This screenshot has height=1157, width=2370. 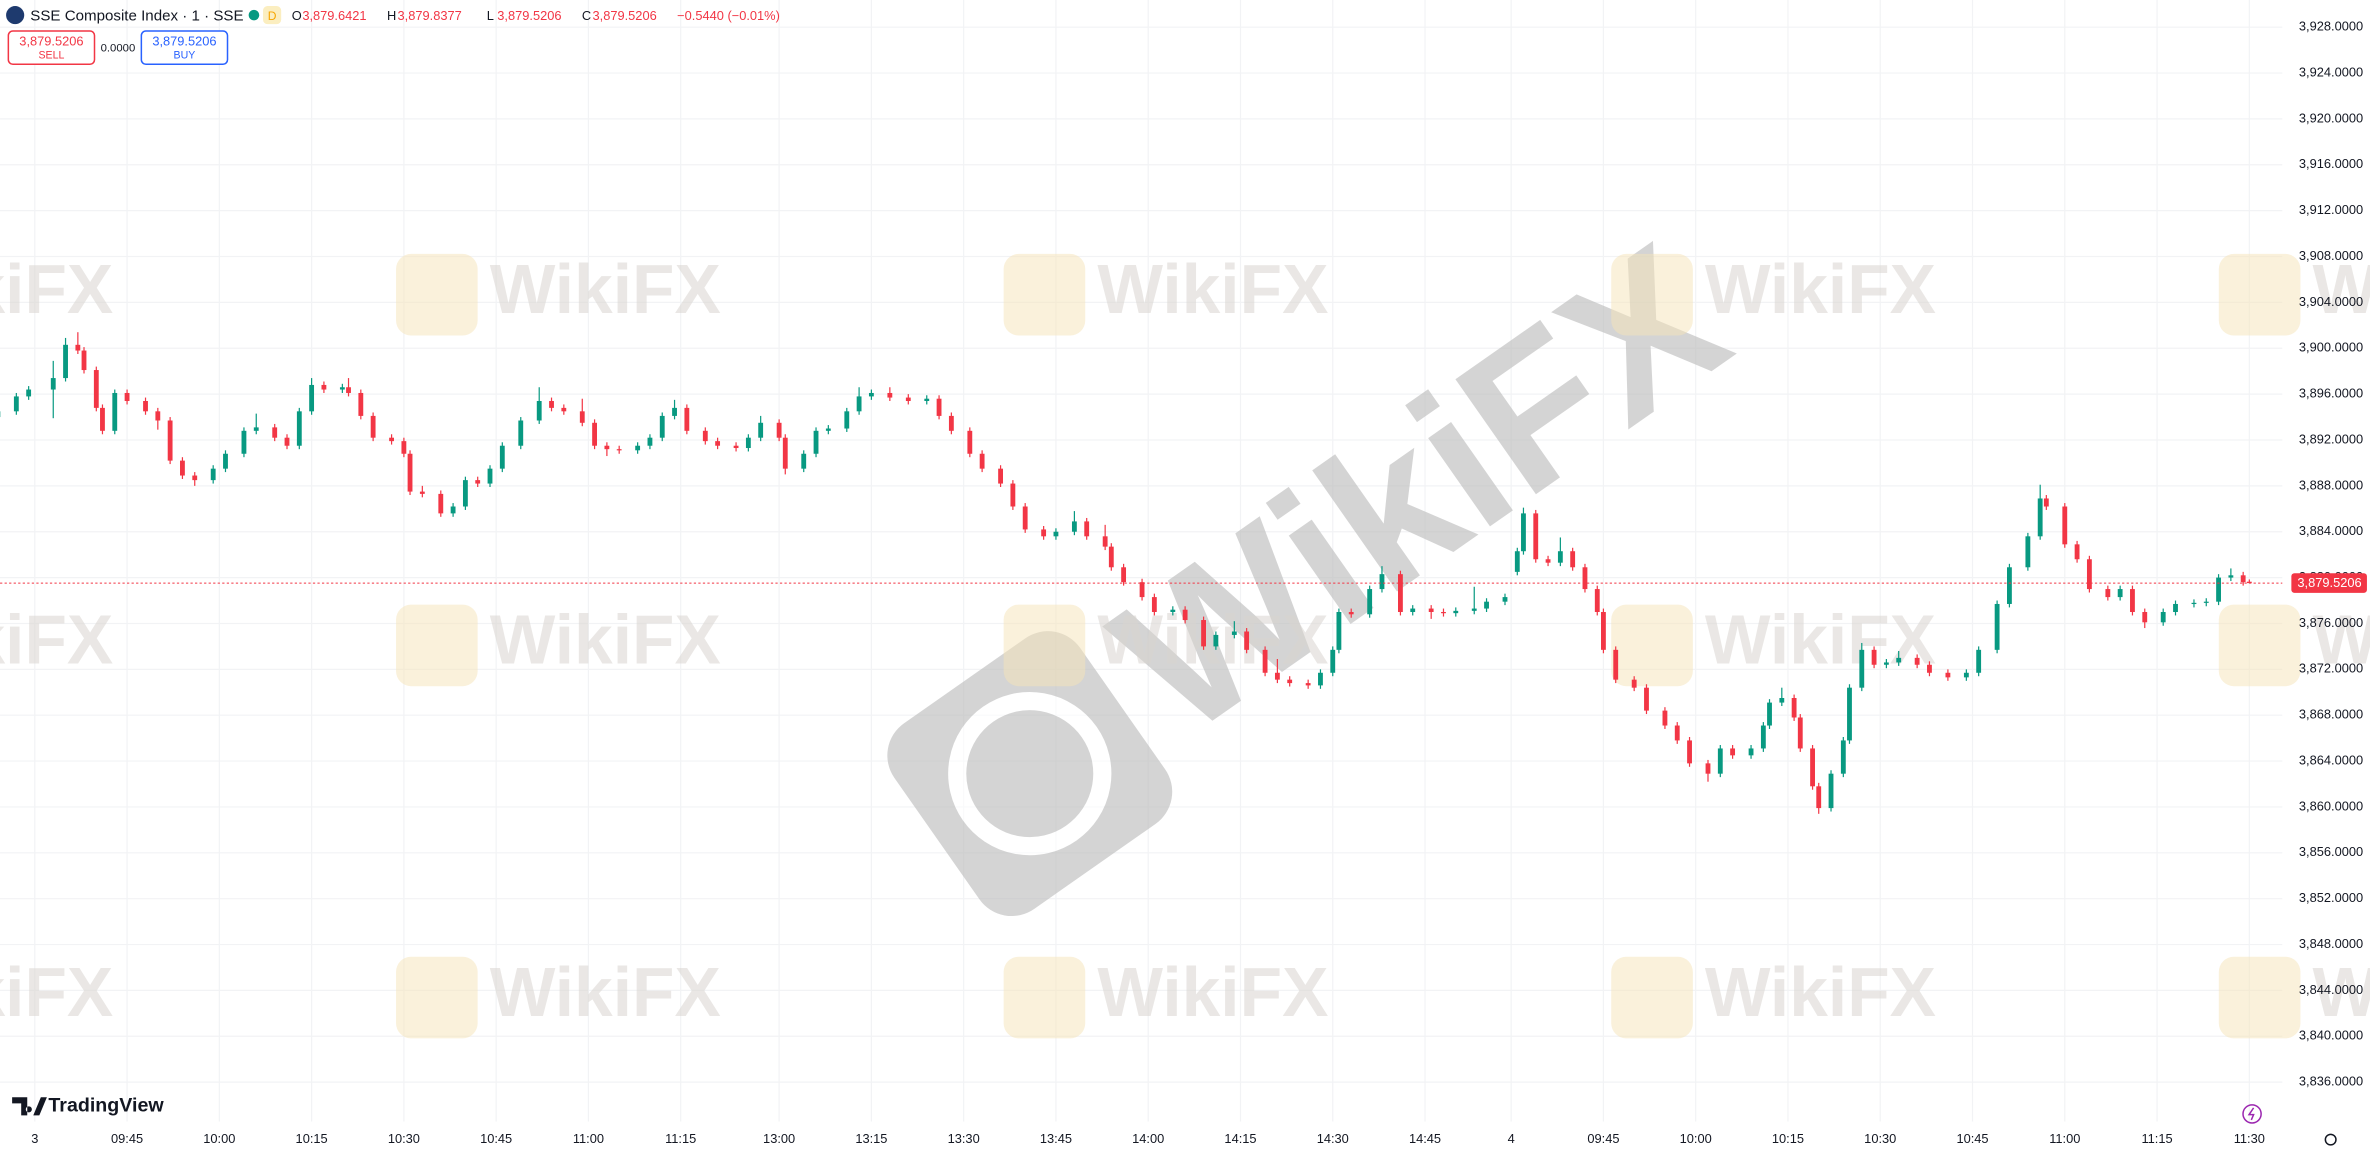 What do you see at coordinates (2331, 714) in the screenshot?
I see `y-tick-label: 3,868.0000` at bounding box center [2331, 714].